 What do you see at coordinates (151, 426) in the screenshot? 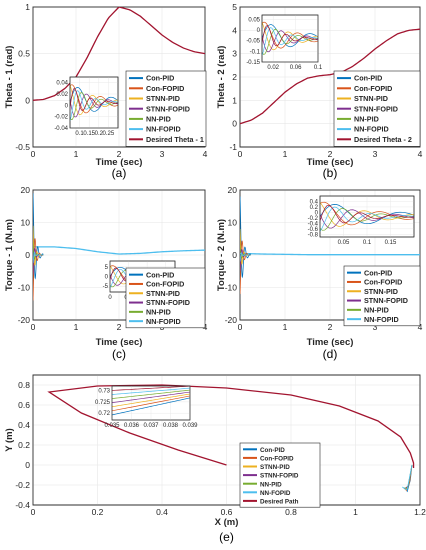
I see `inset-x-tick-label: 0.037` at bounding box center [151, 426].